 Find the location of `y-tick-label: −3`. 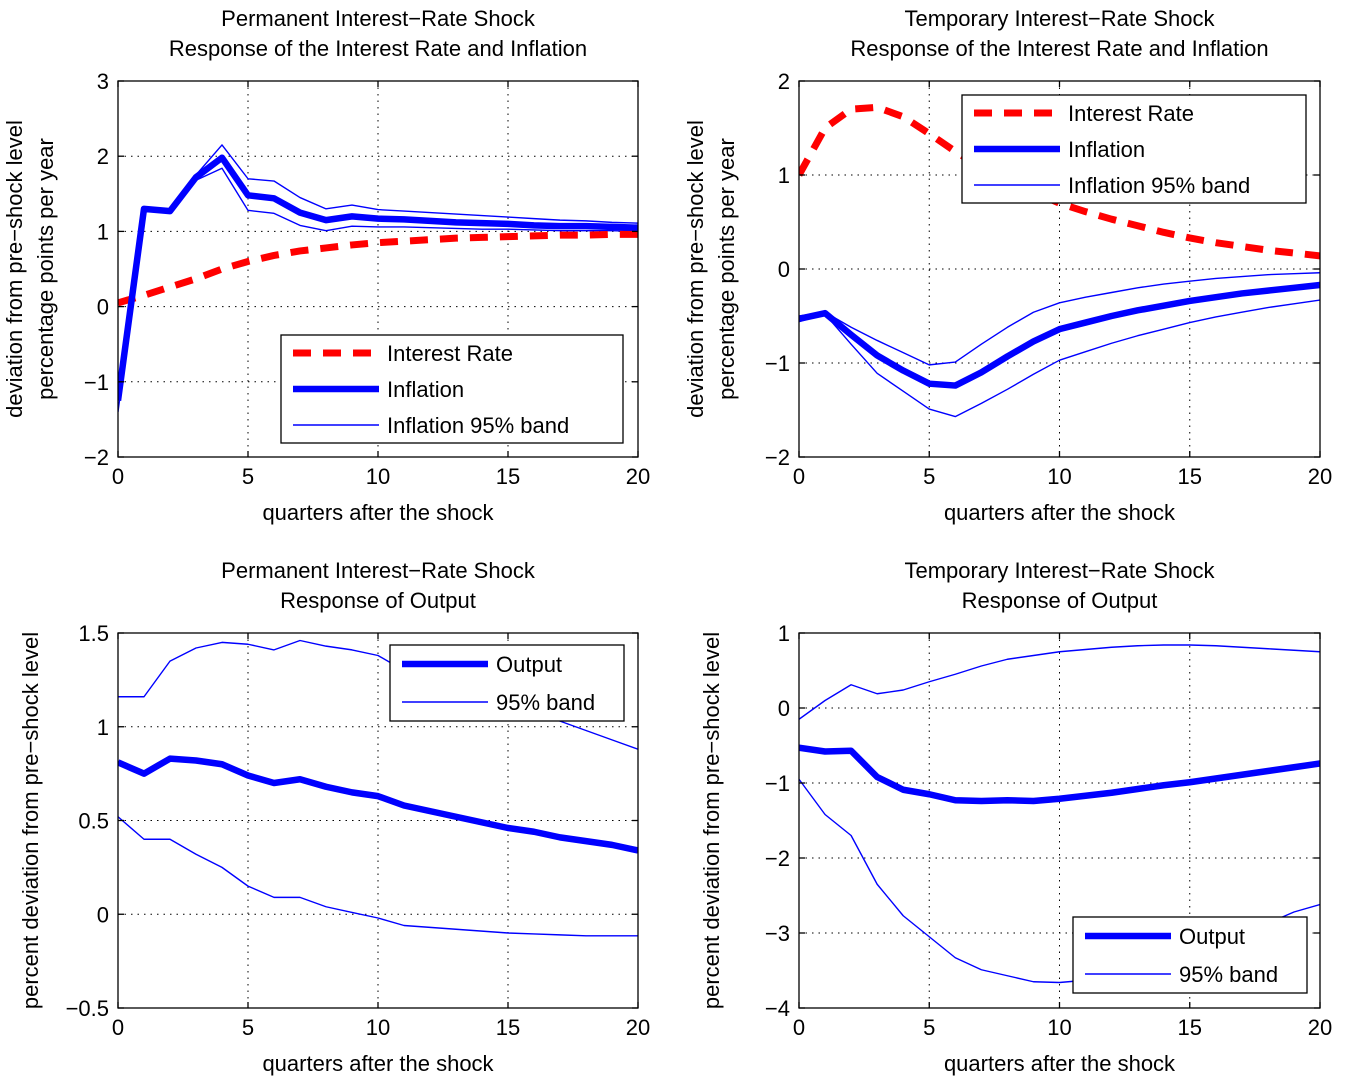

y-tick-label: −3 is located at coordinates (777, 933).